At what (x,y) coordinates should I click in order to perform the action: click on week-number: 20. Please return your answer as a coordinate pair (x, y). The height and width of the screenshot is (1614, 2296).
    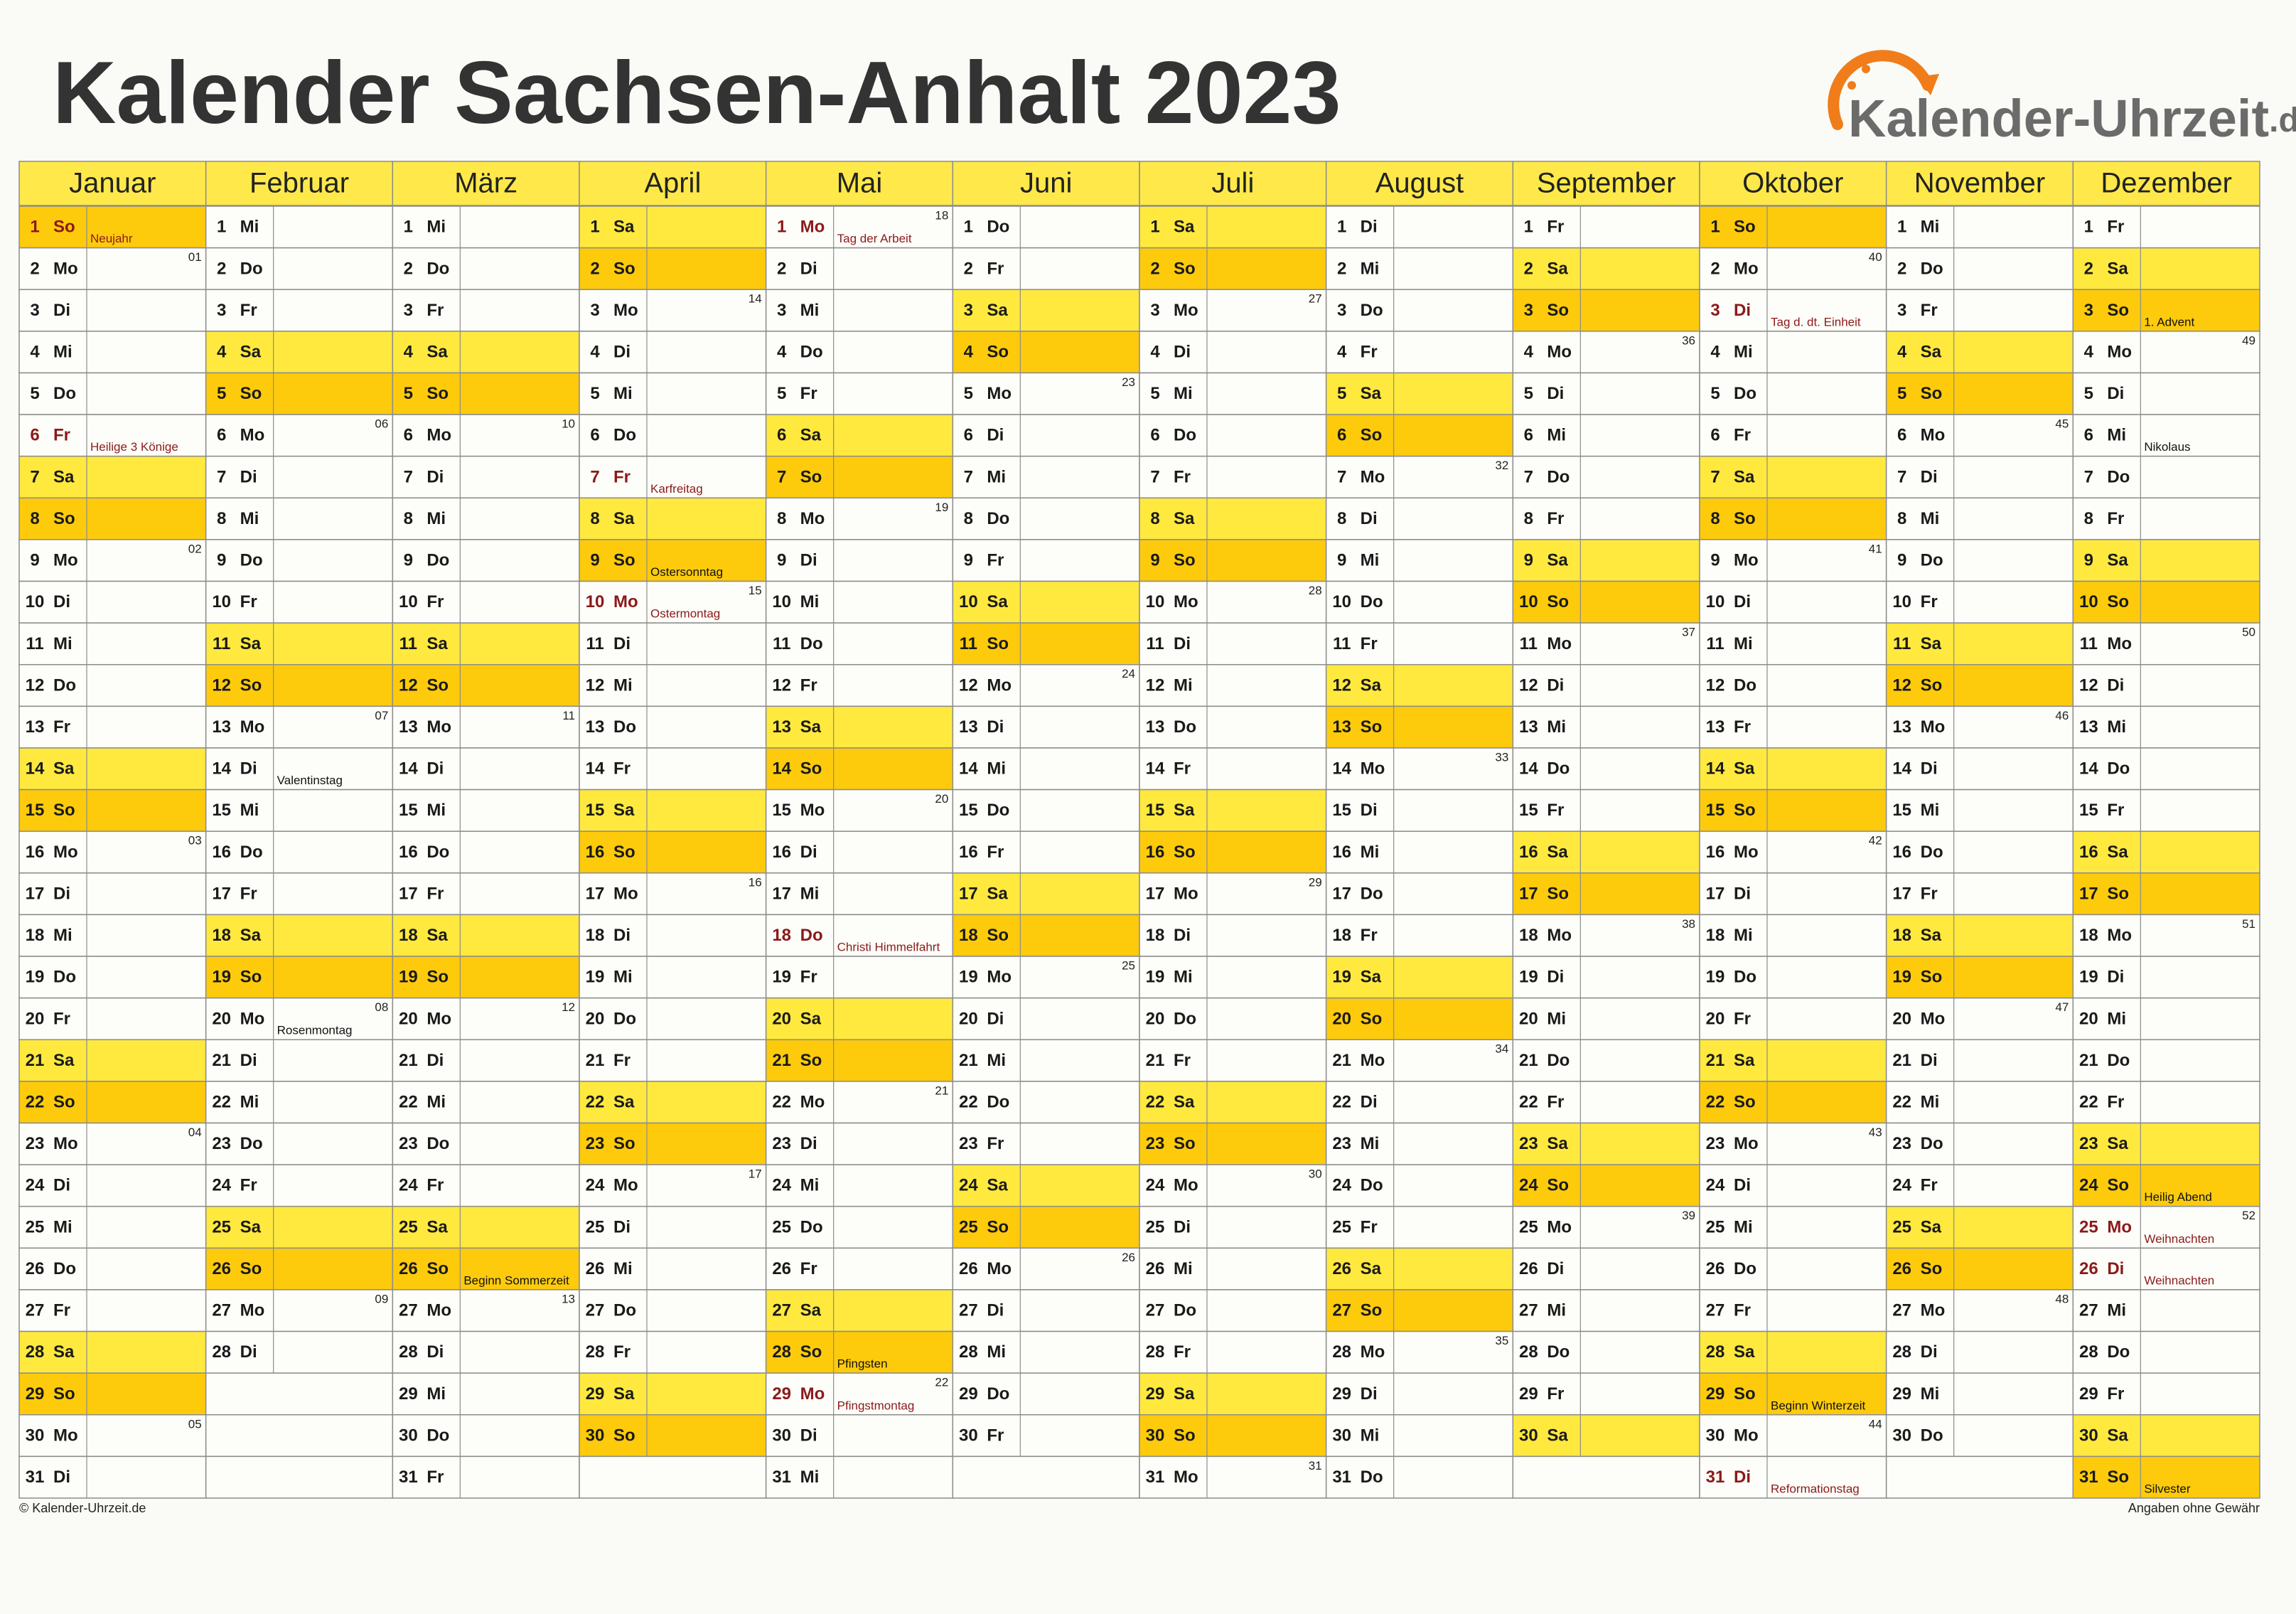
    Looking at the image, I should click on (941, 799).